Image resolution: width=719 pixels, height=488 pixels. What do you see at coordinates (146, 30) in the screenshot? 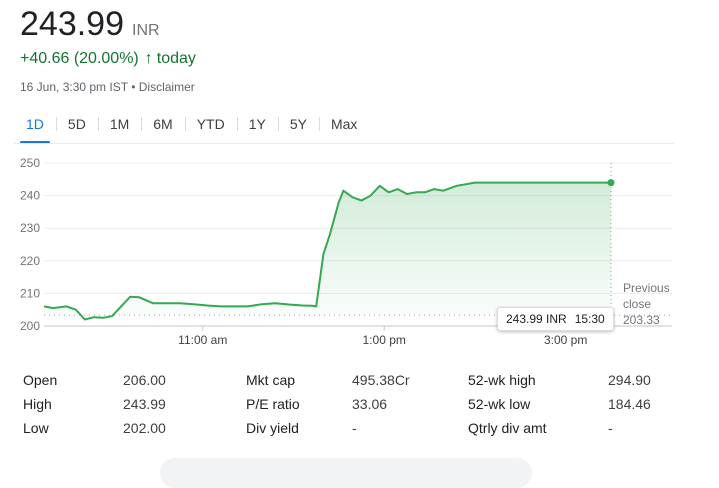
I see `currency-label: INR` at bounding box center [146, 30].